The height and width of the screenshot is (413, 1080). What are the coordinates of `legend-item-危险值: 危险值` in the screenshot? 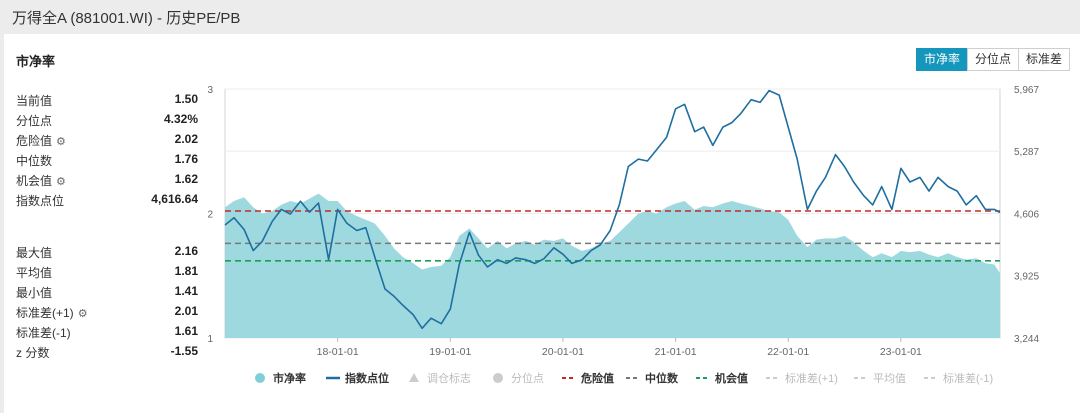 It's located at (588, 378).